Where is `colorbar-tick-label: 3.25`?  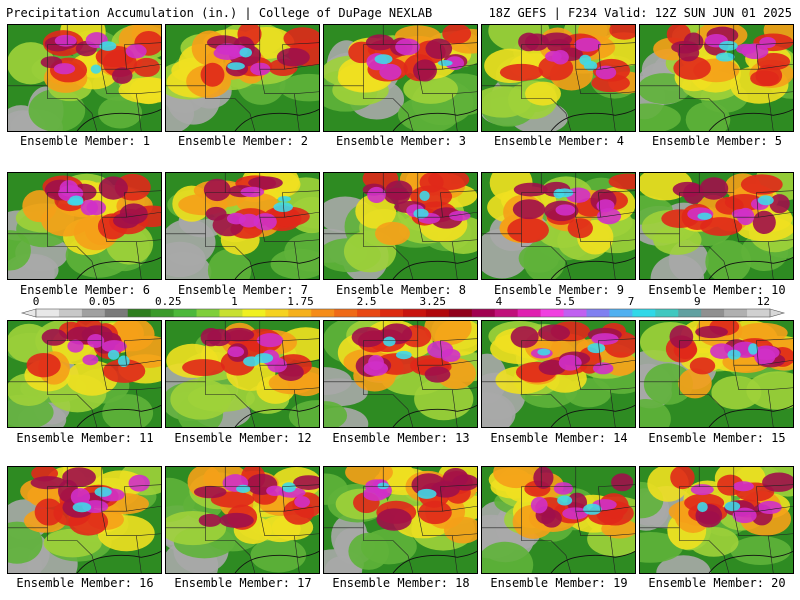
colorbar-tick-label: 3.25 is located at coordinates (433, 302).